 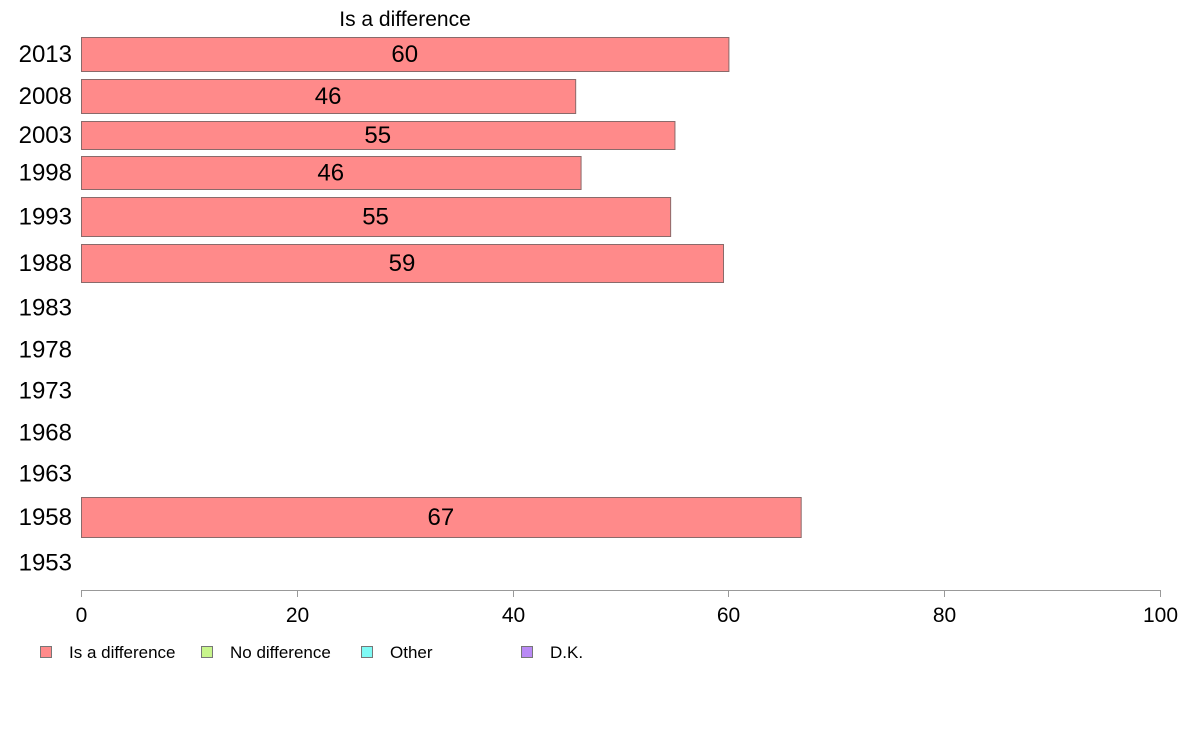 I want to click on x-axis: 0 20 40 60 80 100, so click(x=627, y=608).